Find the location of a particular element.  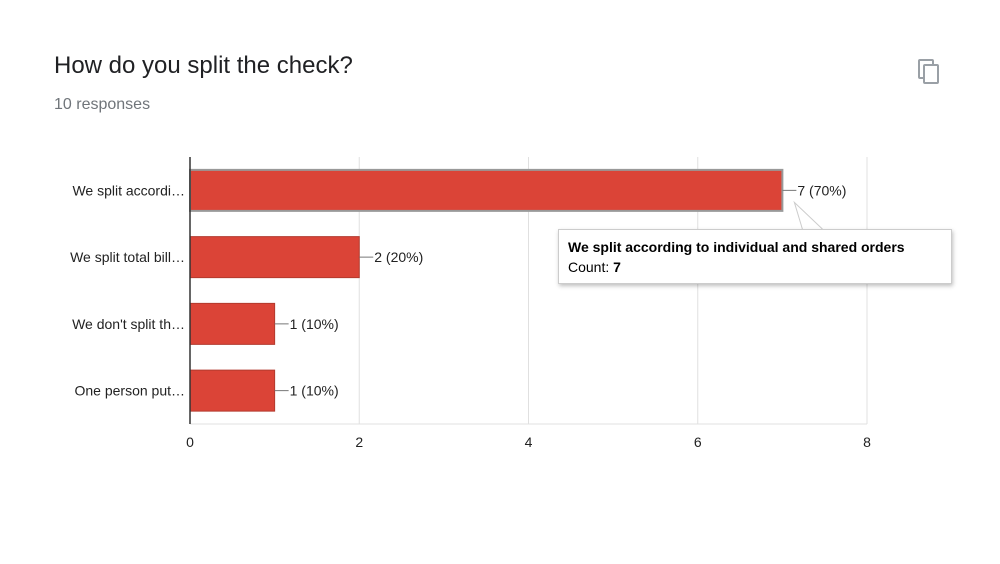

data-label-0: 7 (70%) is located at coordinates (821, 190).